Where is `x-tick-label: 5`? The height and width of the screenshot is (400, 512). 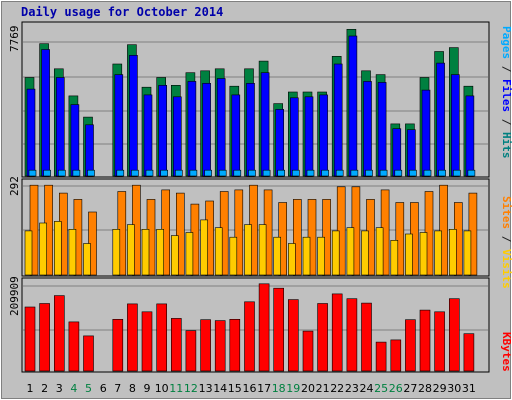
x-tick-label: 5 is located at coordinates (88, 388).